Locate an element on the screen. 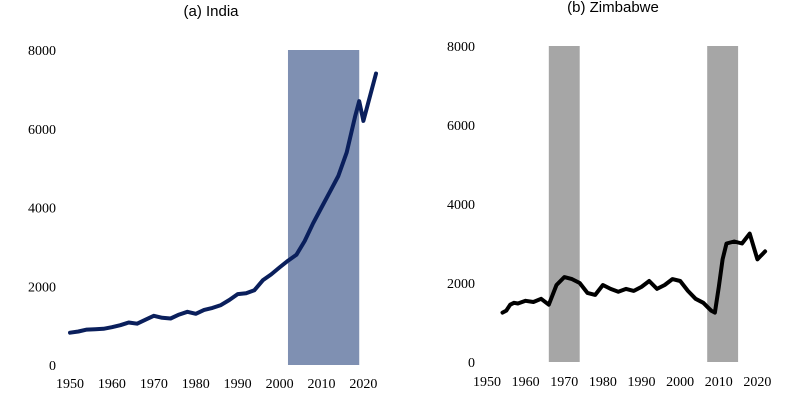  india-y-tick-label: 2000 is located at coordinates (42, 287).